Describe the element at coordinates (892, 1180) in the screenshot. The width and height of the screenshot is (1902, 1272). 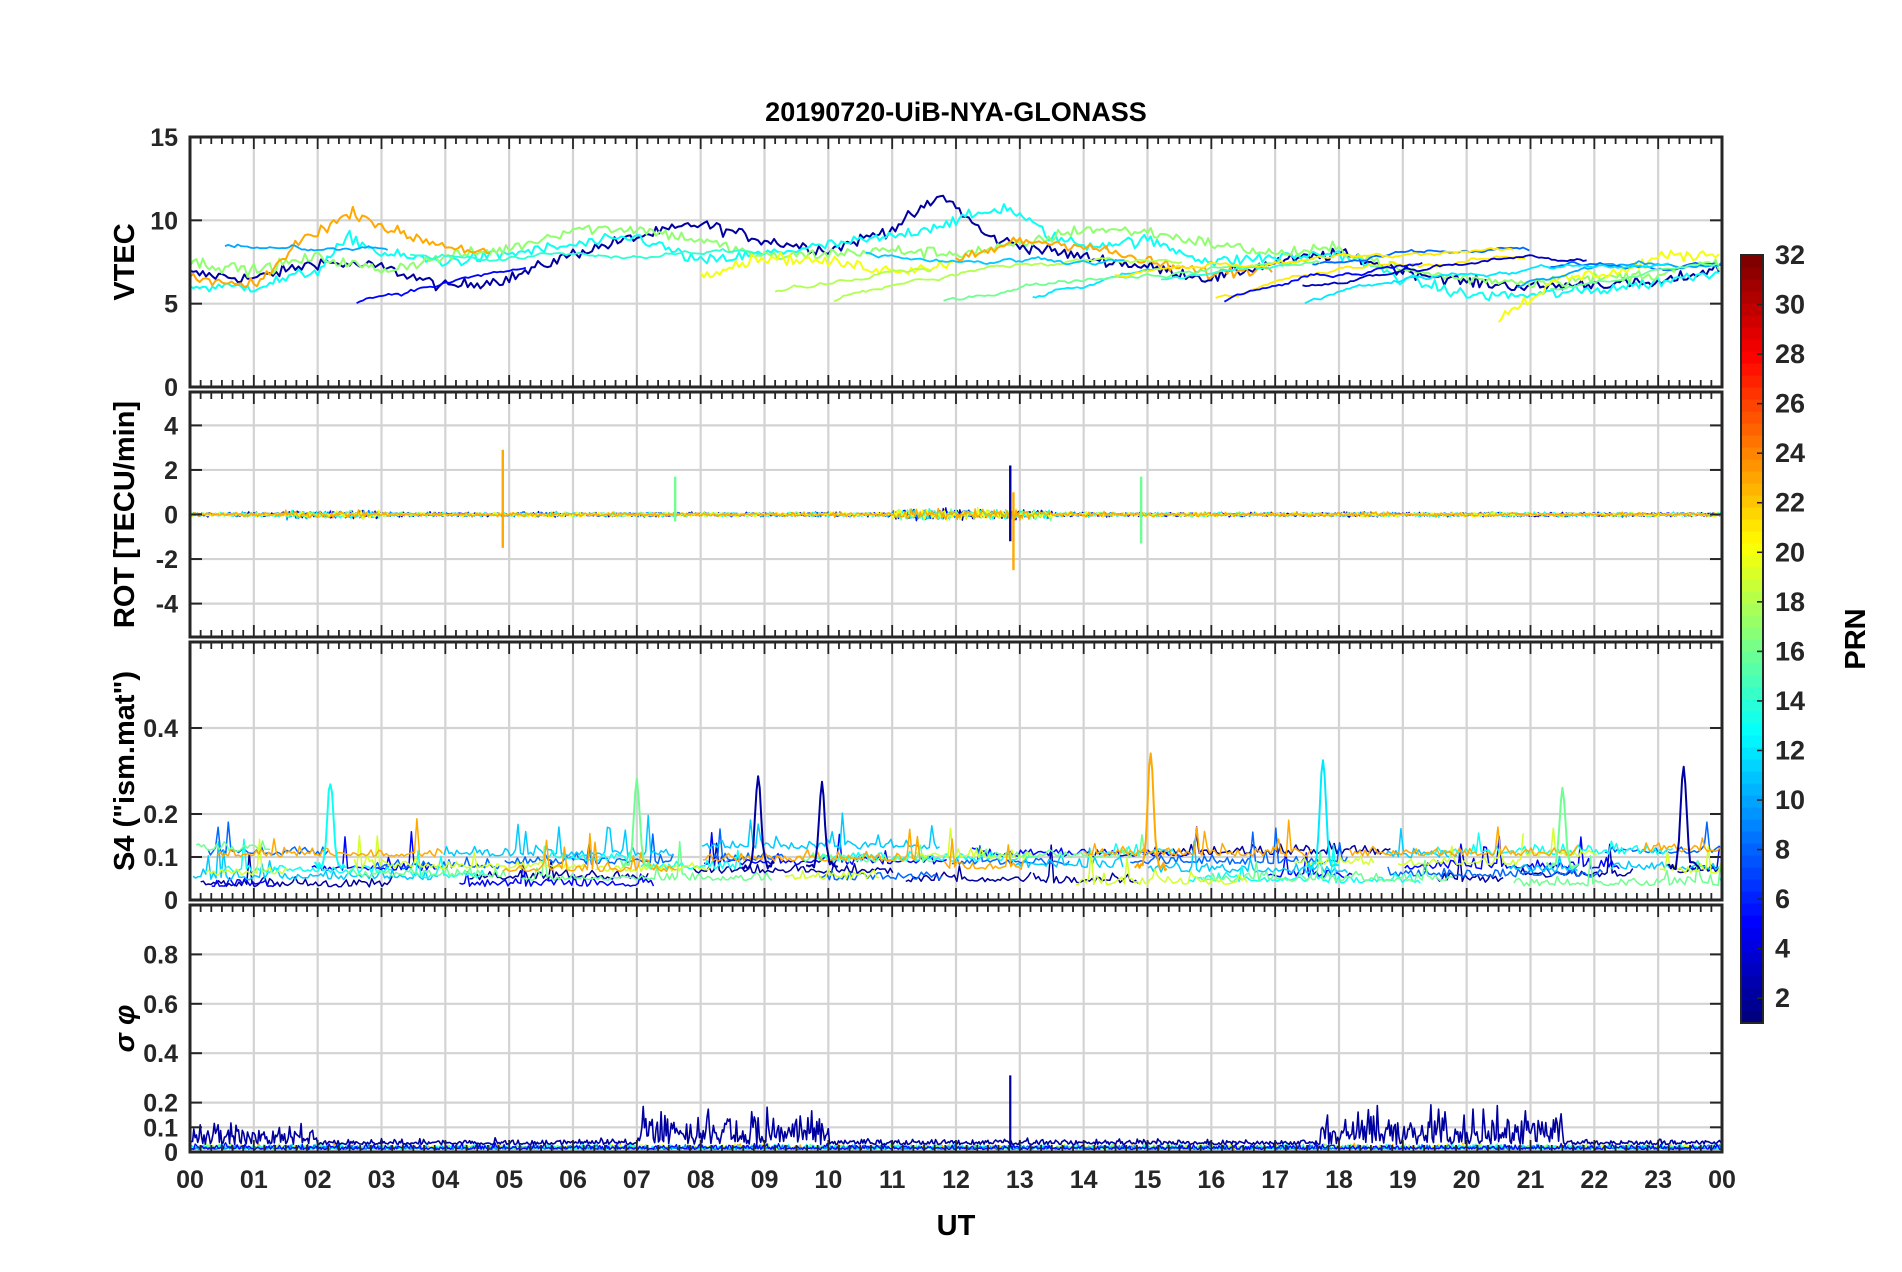
I see `x-tick-label: 11` at that location.